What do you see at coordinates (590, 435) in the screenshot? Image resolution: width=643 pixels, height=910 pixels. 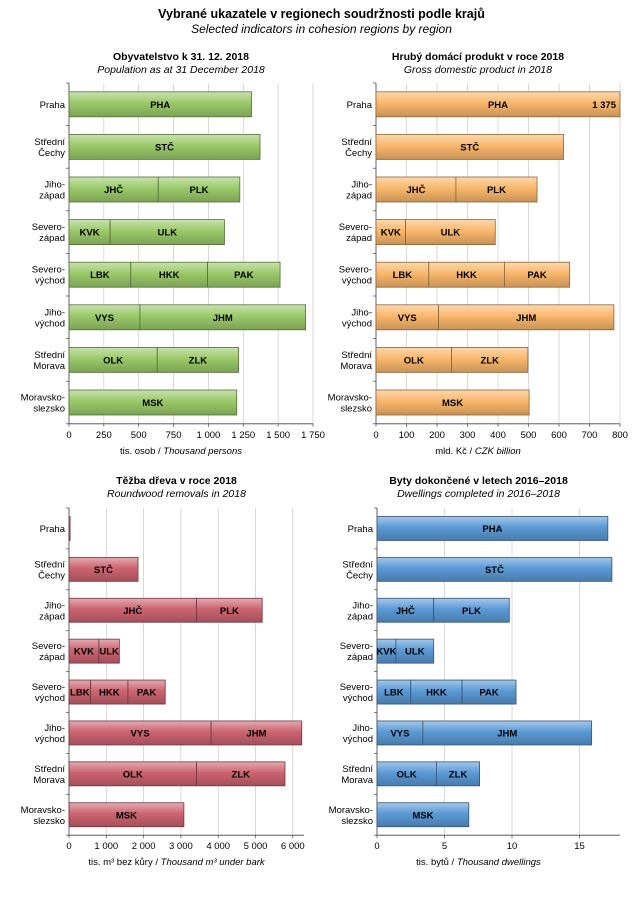 I see `x-tick-label: 700` at bounding box center [590, 435].